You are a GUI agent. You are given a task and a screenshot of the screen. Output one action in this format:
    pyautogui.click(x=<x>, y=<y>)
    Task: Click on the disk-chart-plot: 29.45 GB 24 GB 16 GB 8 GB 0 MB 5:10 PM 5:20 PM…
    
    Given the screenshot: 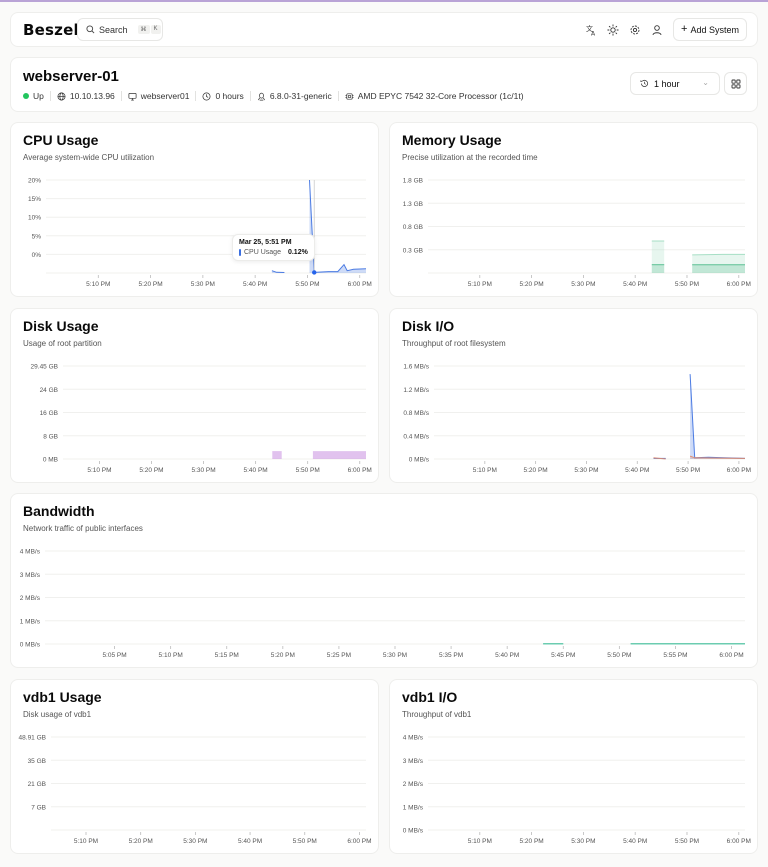 What is the action you would take?
    pyautogui.click(x=195, y=396)
    